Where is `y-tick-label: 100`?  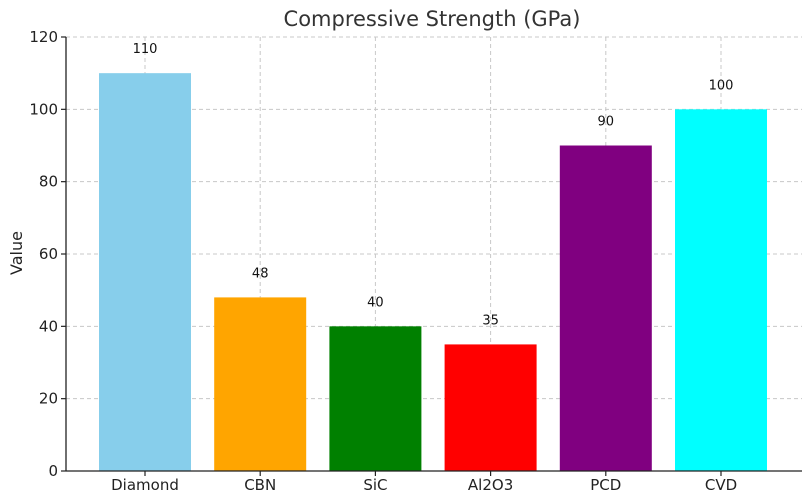
y-tick-label: 100 is located at coordinates (43, 109).